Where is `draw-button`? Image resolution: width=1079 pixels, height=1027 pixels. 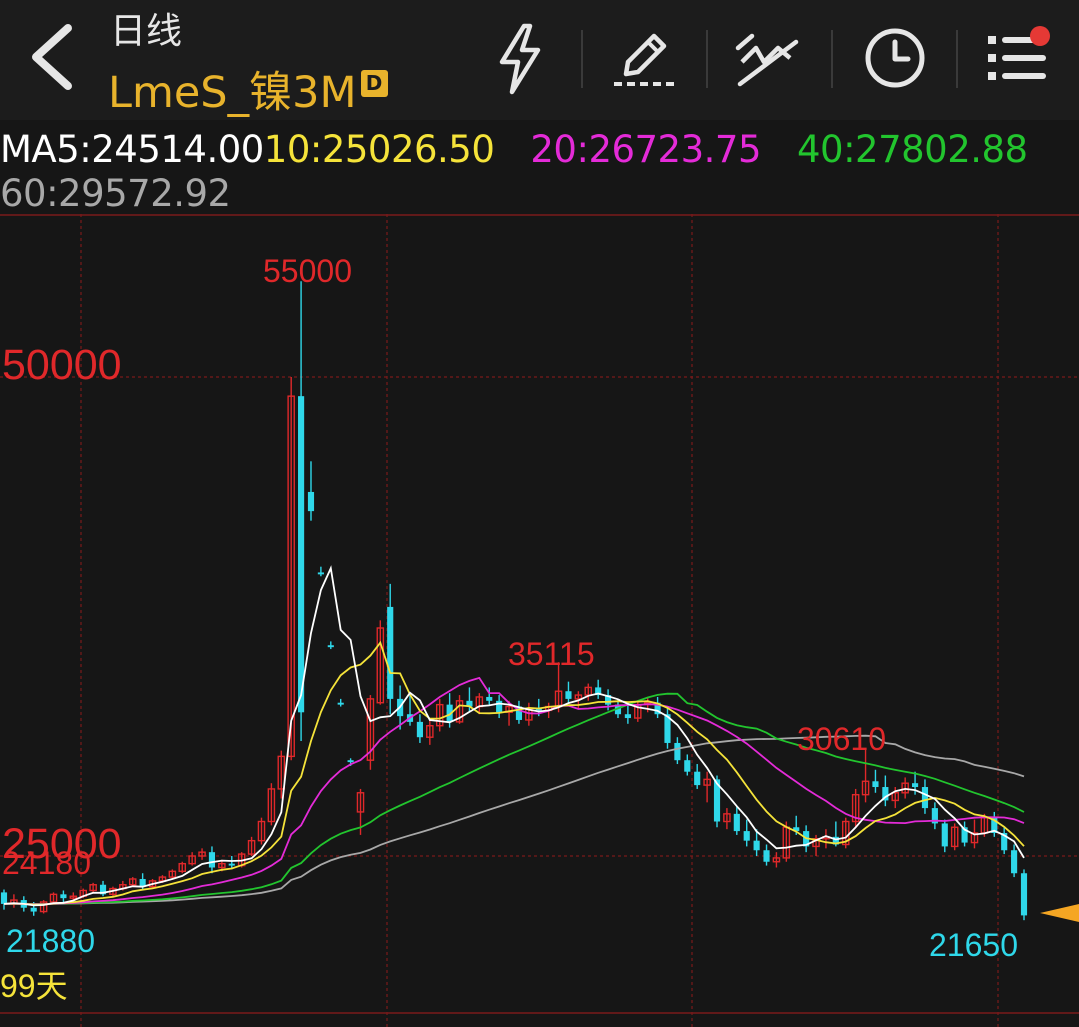 draw-button is located at coordinates (644, 58).